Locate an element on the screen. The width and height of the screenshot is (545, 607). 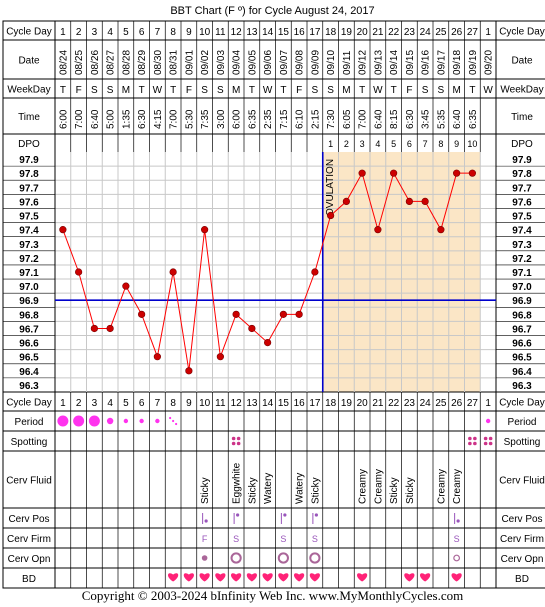
cerv-opn-open is located at coordinates (236, 558).